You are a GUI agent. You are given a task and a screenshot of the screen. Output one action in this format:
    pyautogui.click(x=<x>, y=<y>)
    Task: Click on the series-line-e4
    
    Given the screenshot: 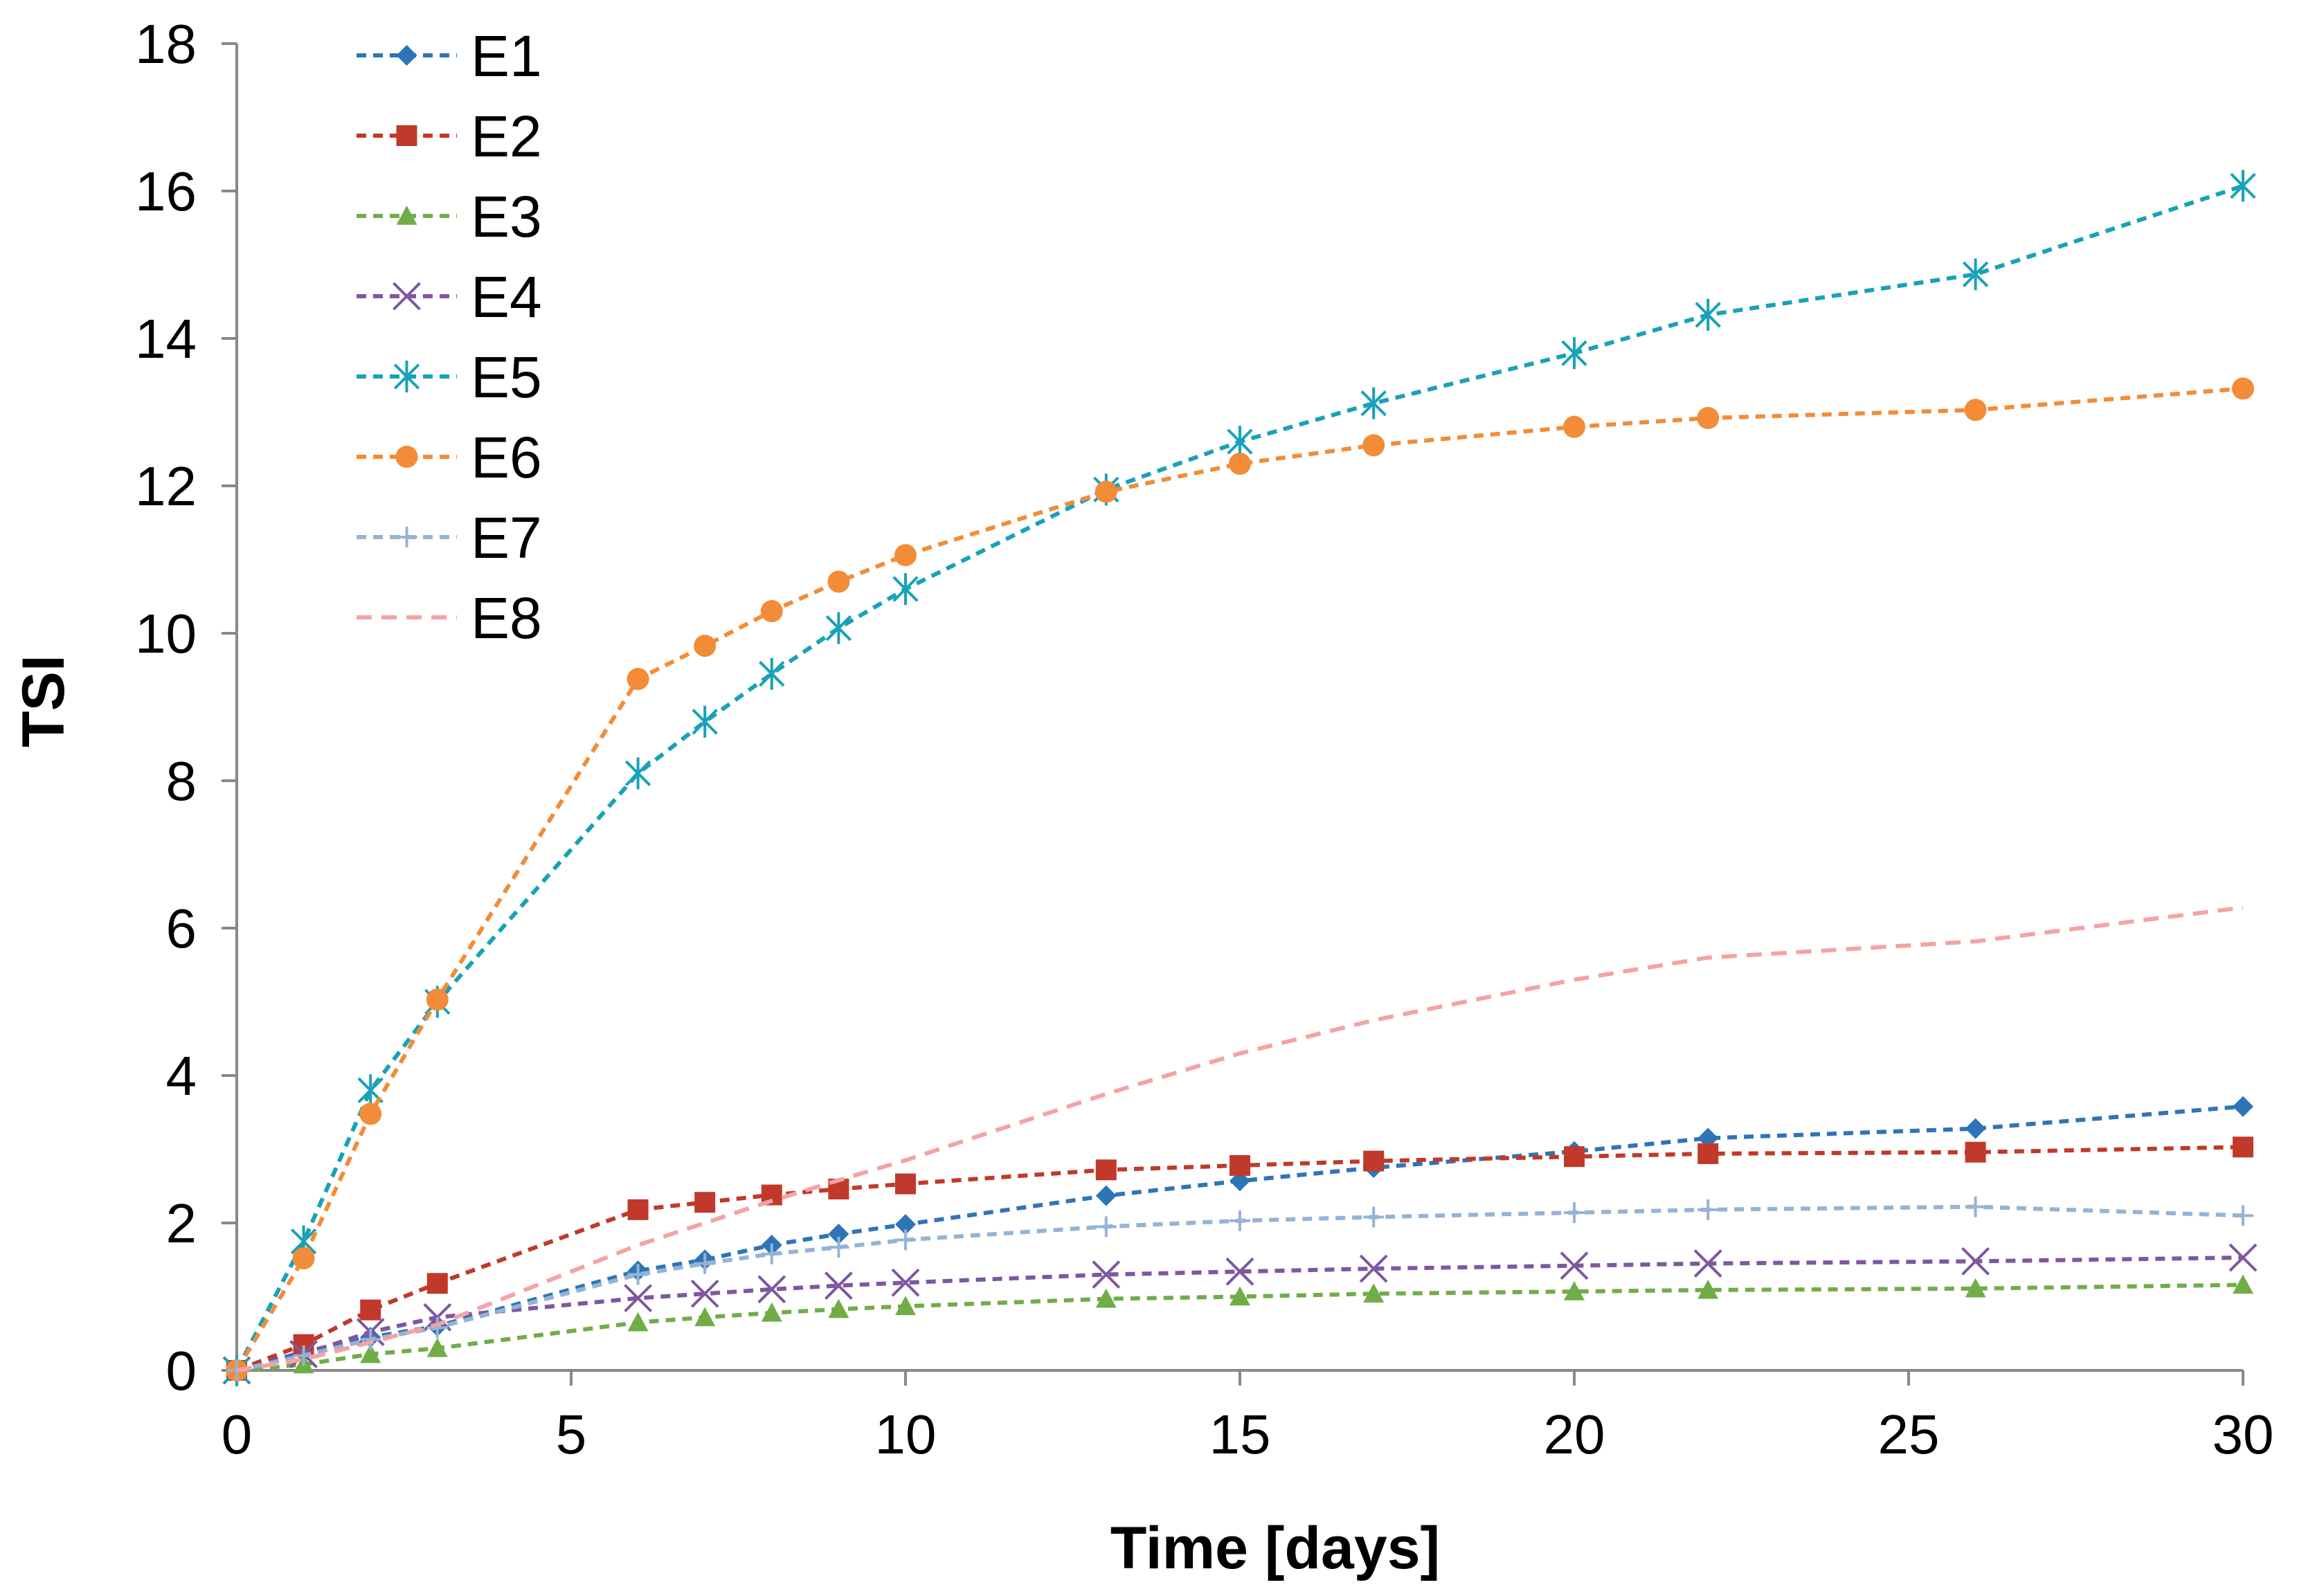 What is the action you would take?
    pyautogui.click(x=1240, y=1313)
    